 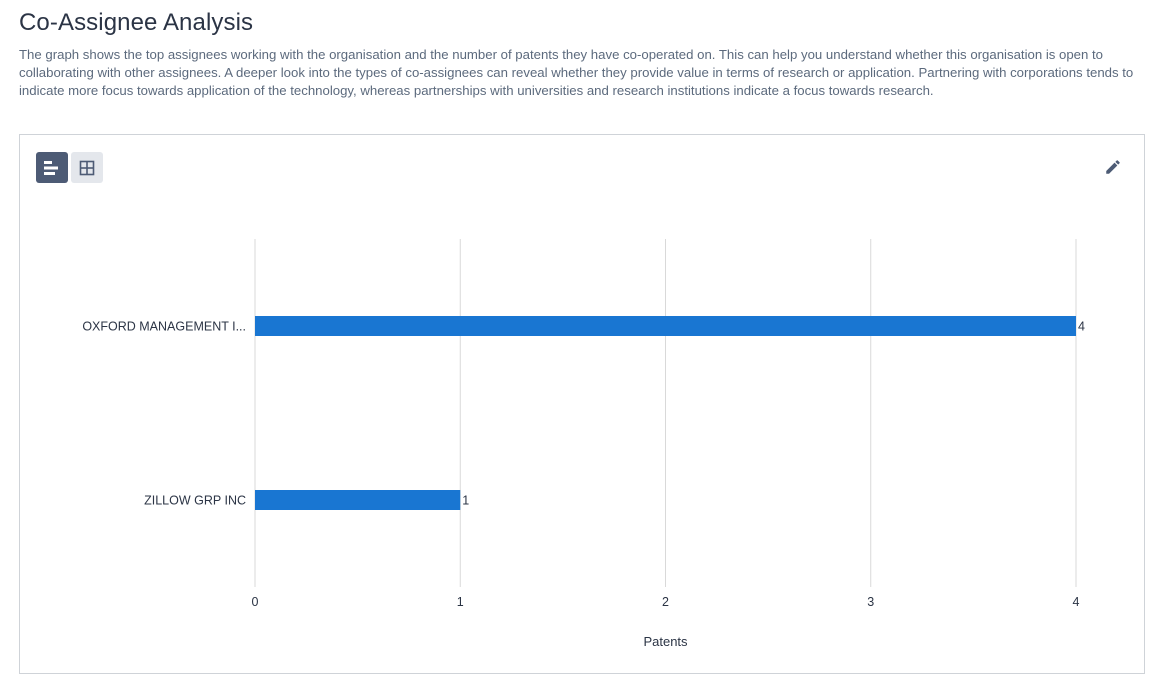 I want to click on data-label: 4, so click(x=1081, y=327).